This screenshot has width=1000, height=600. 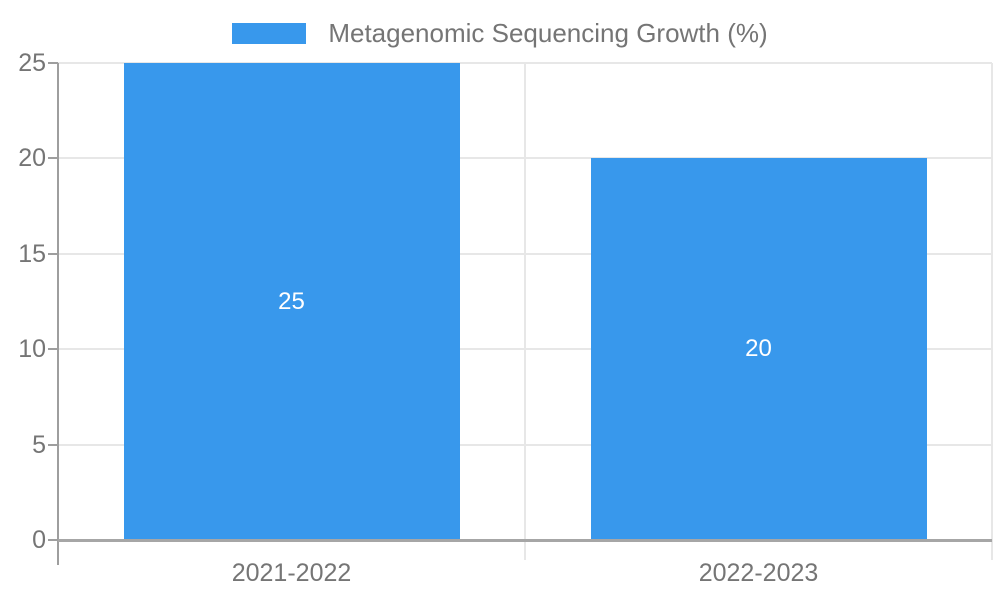 I want to click on y-tick-label: 25, so click(x=32, y=63).